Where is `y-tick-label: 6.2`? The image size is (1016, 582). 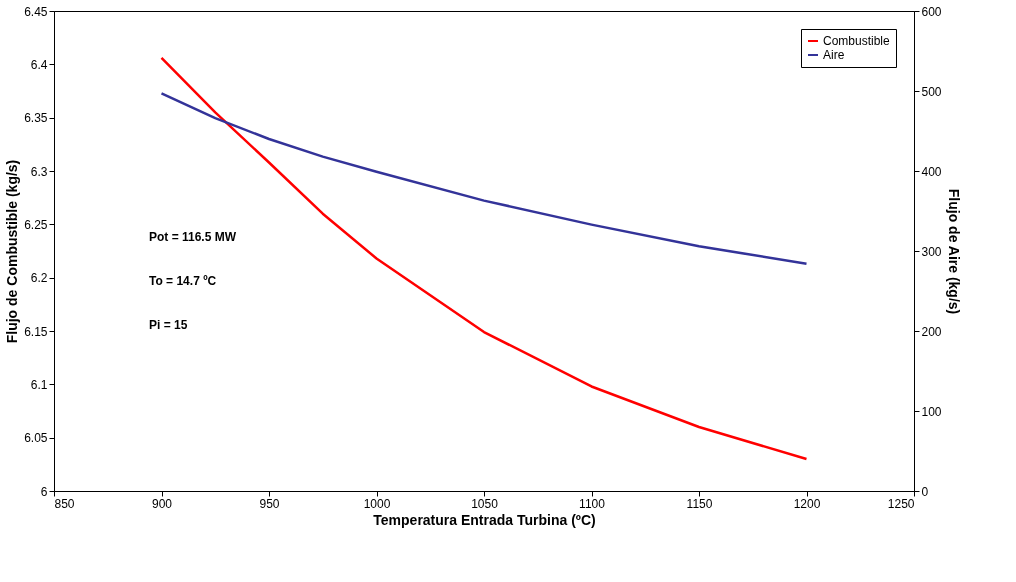 y-tick-label: 6.2 is located at coordinates (39, 278).